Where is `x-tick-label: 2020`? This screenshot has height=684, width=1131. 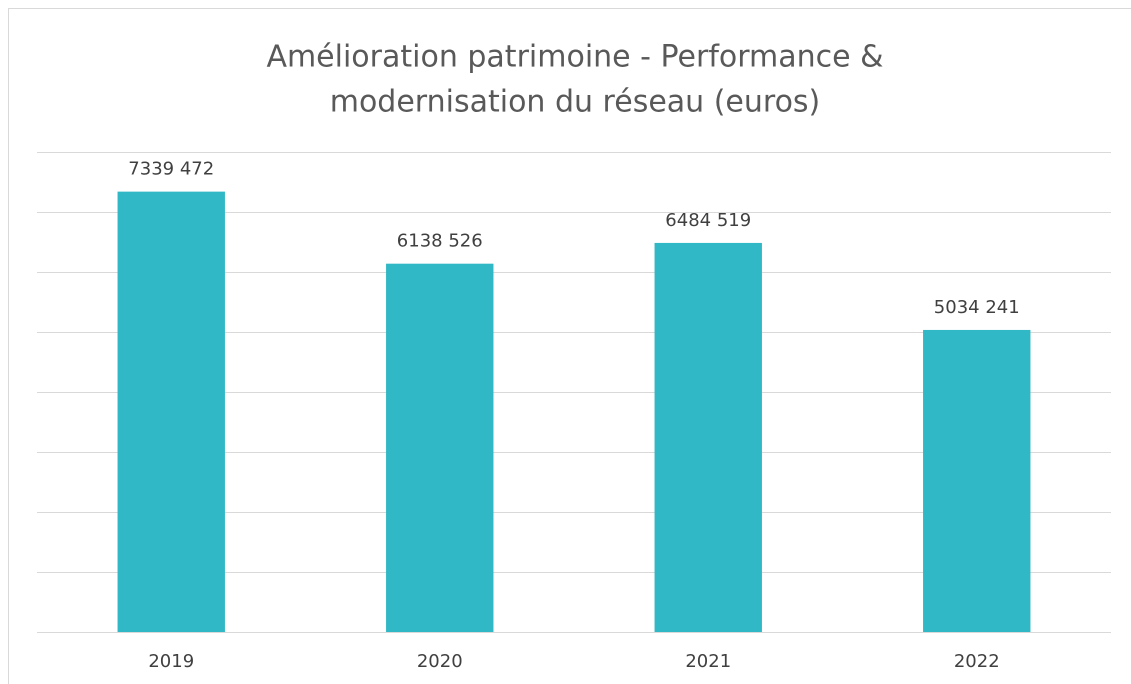
x-tick-label: 2020 is located at coordinates (440, 661).